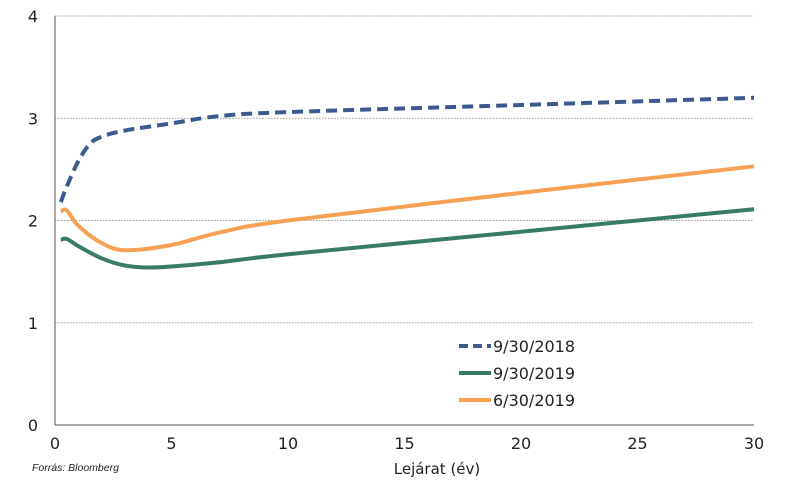  I want to click on x-tick-labels: 0 5 10 15 20 25 30, so click(407, 443).